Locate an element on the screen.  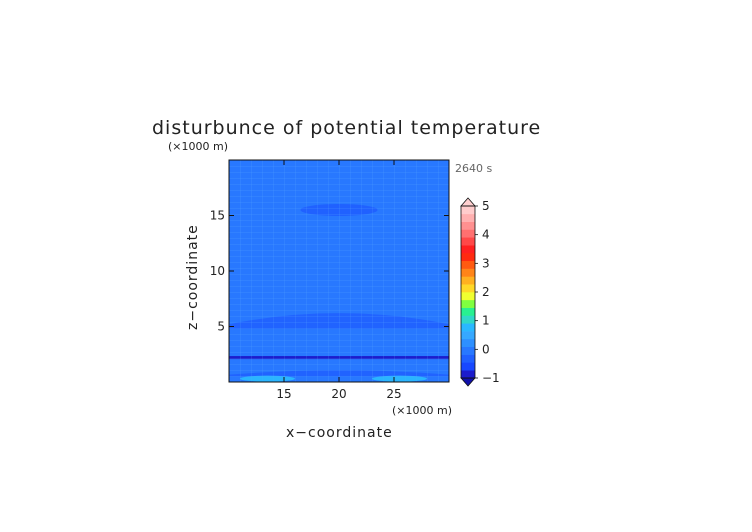
colorbar-tick-label: 3 is located at coordinates (486, 263).